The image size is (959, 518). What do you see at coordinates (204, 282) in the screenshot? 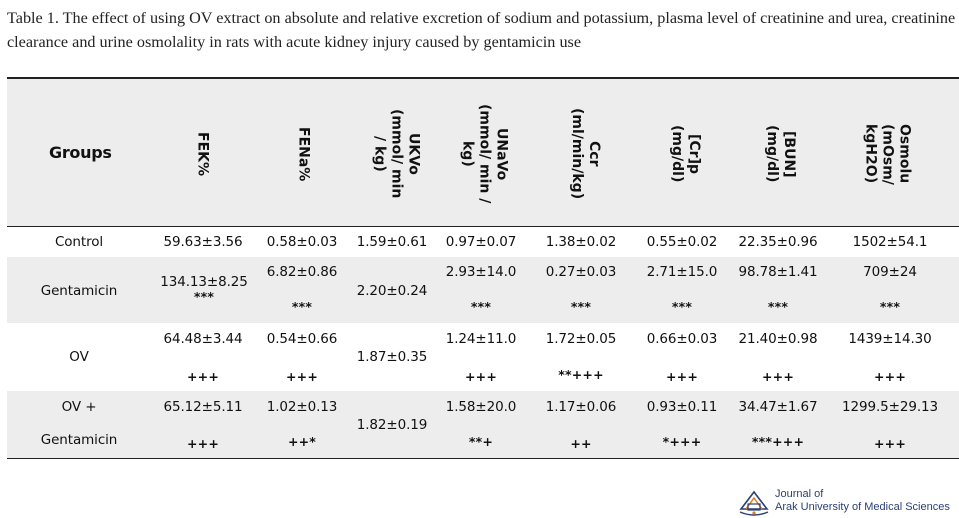
I see `table-cell: 134.13±8.25` at bounding box center [204, 282].